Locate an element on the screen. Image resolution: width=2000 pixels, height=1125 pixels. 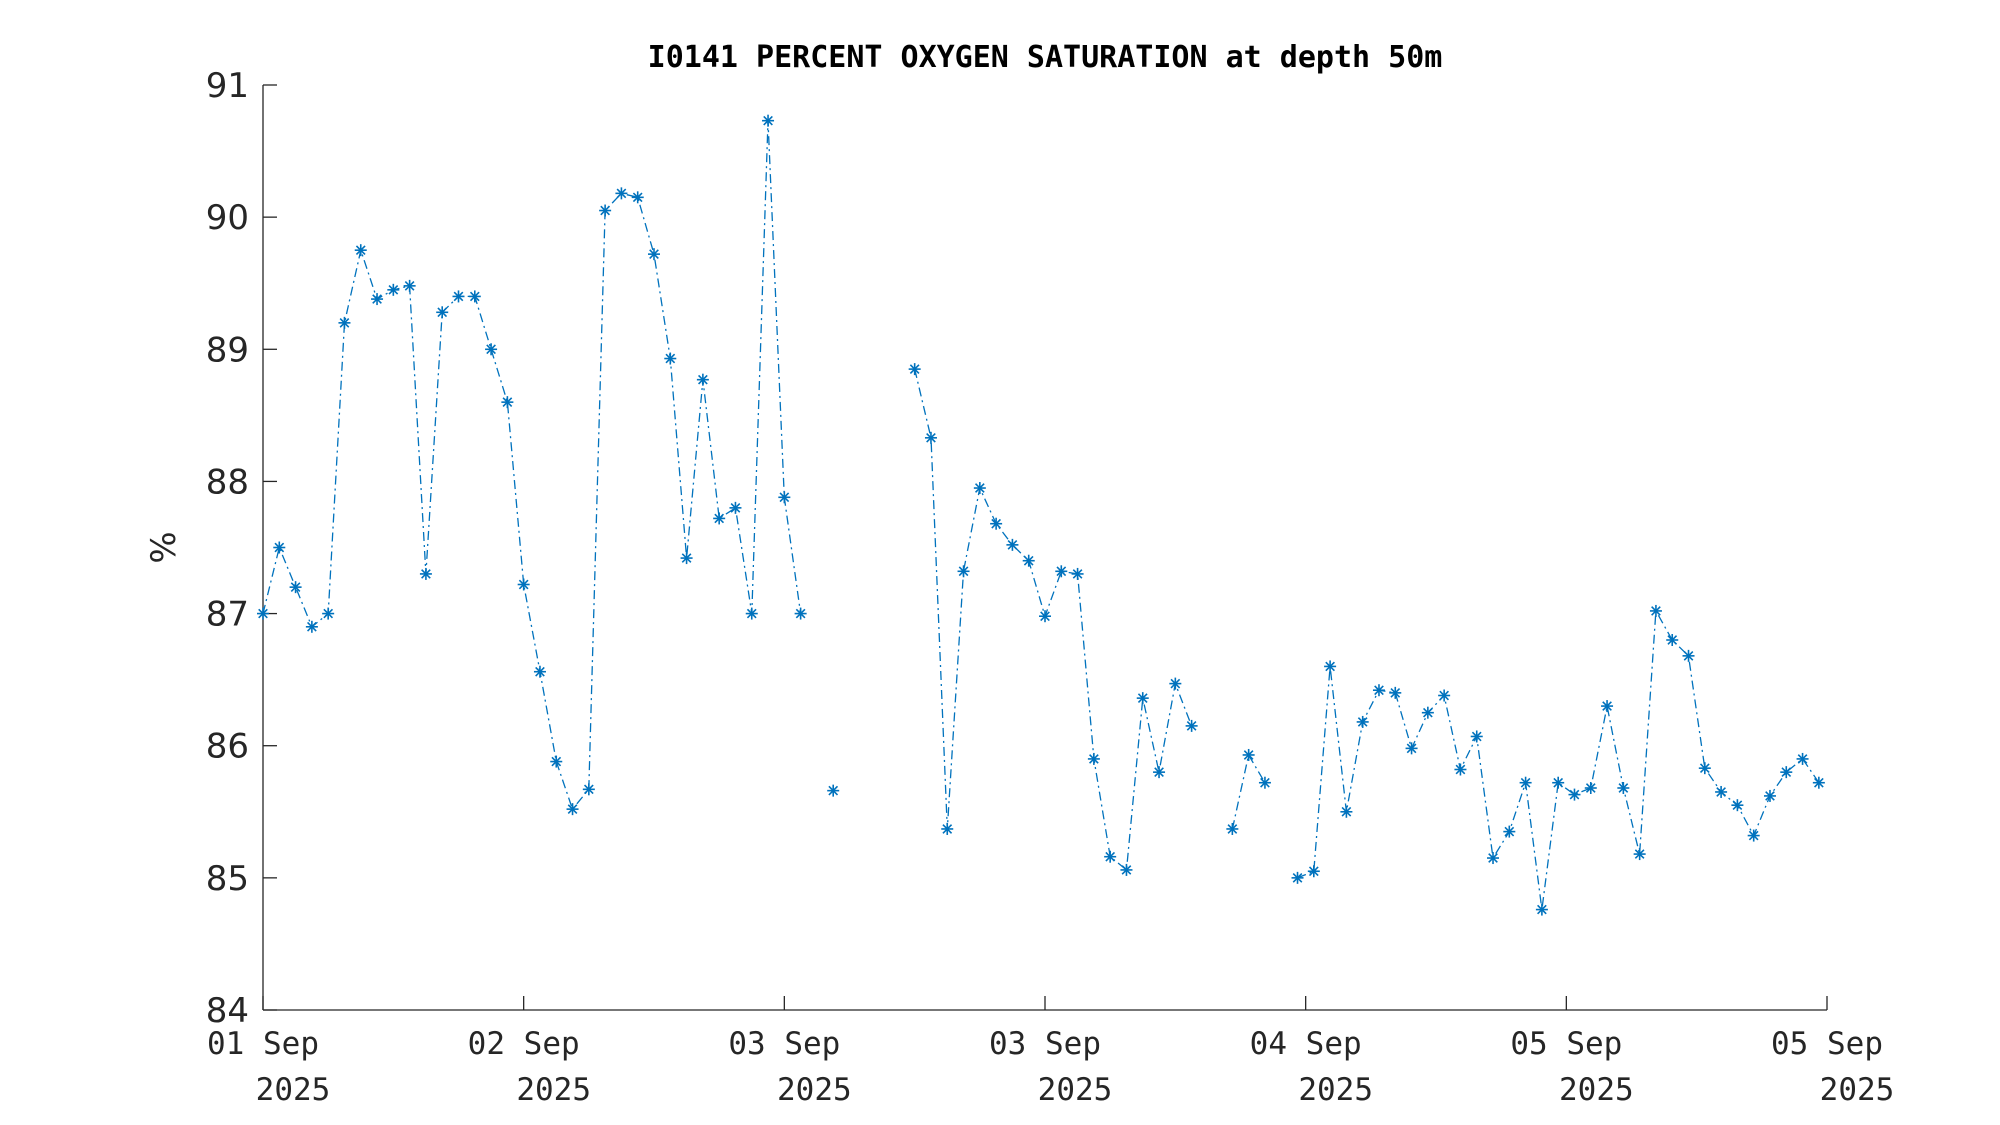
y-tick-label: 85 is located at coordinates (227, 879).